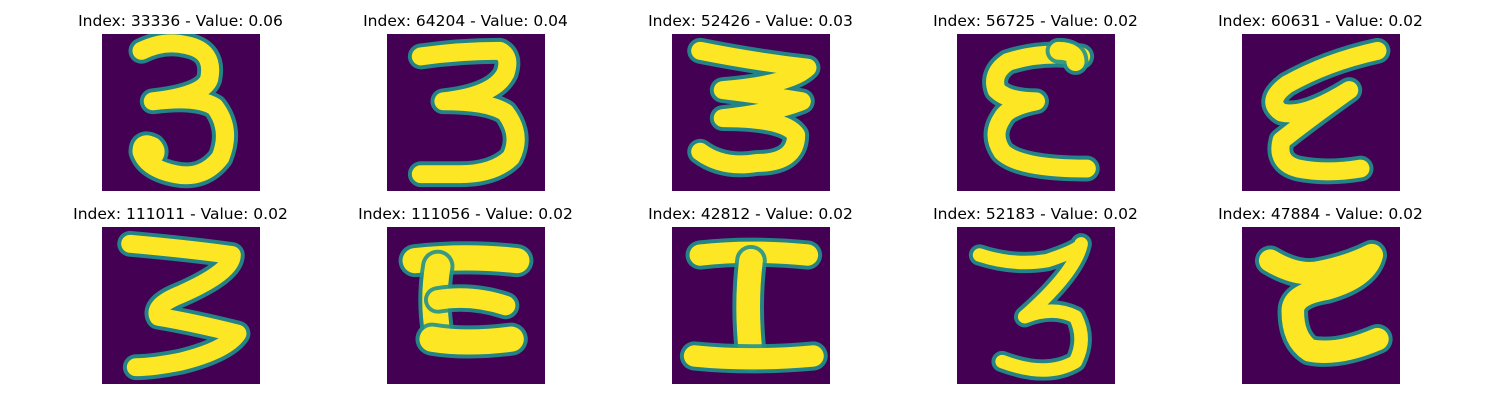 The width and height of the screenshot is (1500, 400). What do you see at coordinates (751, 305) in the screenshot?
I see `i-shape-icon` at bounding box center [751, 305].